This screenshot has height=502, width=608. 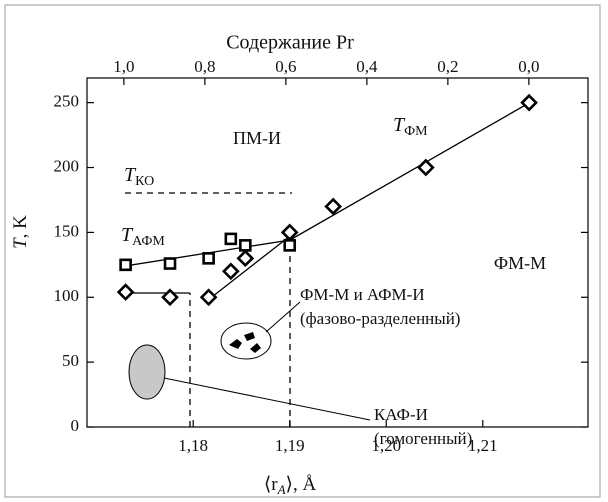 I want to click on x-tick-label: 1,21, so click(x=483, y=445).